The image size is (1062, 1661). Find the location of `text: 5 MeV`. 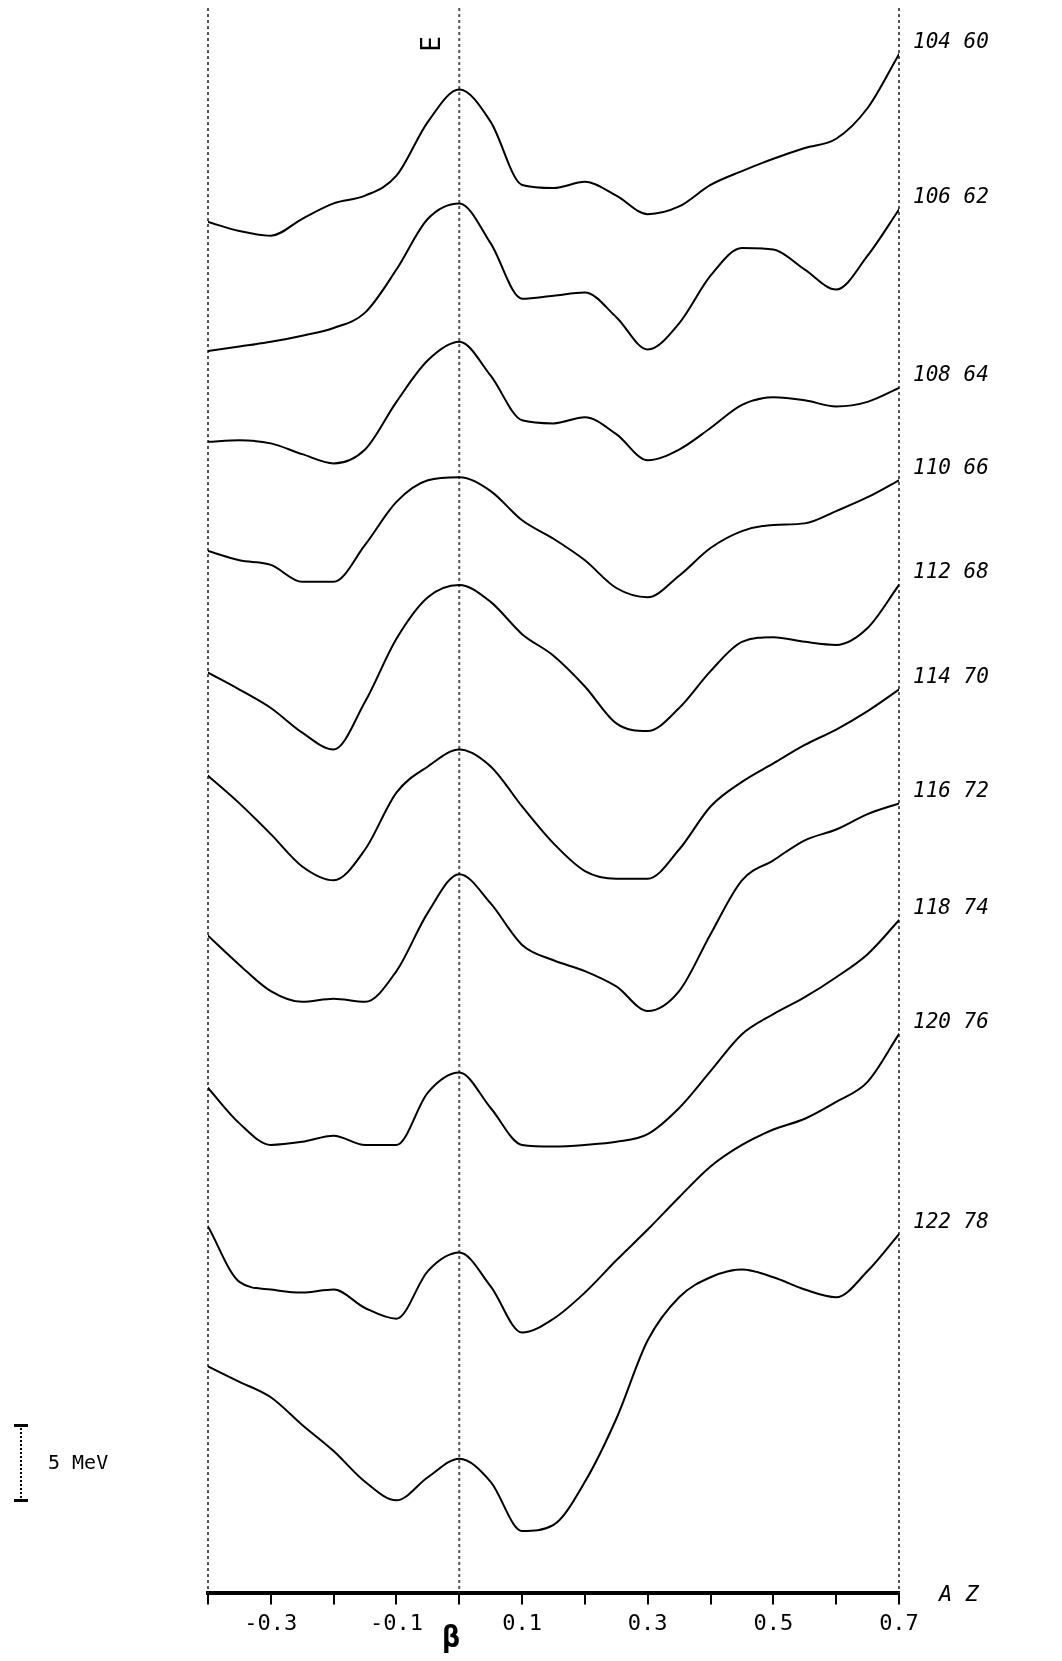

text: 5 MeV is located at coordinates (78, 1462).